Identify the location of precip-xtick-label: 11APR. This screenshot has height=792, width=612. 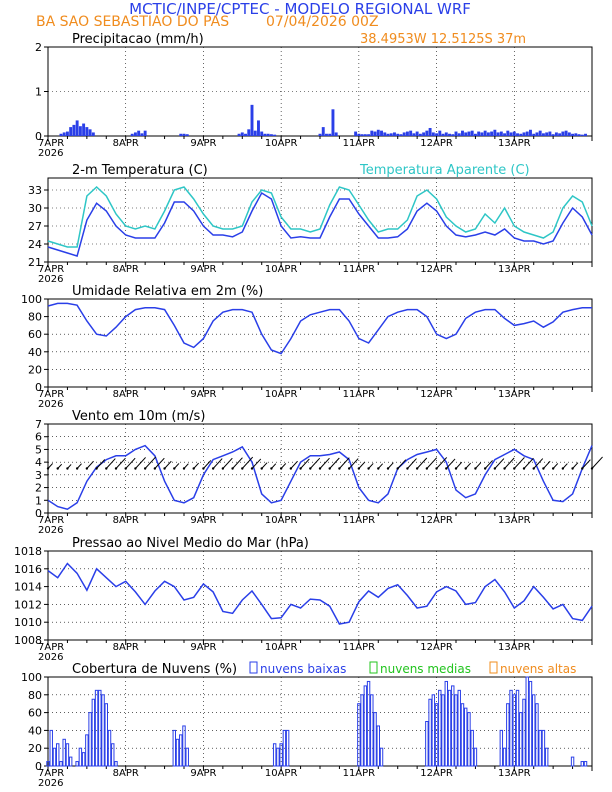
(359, 143).